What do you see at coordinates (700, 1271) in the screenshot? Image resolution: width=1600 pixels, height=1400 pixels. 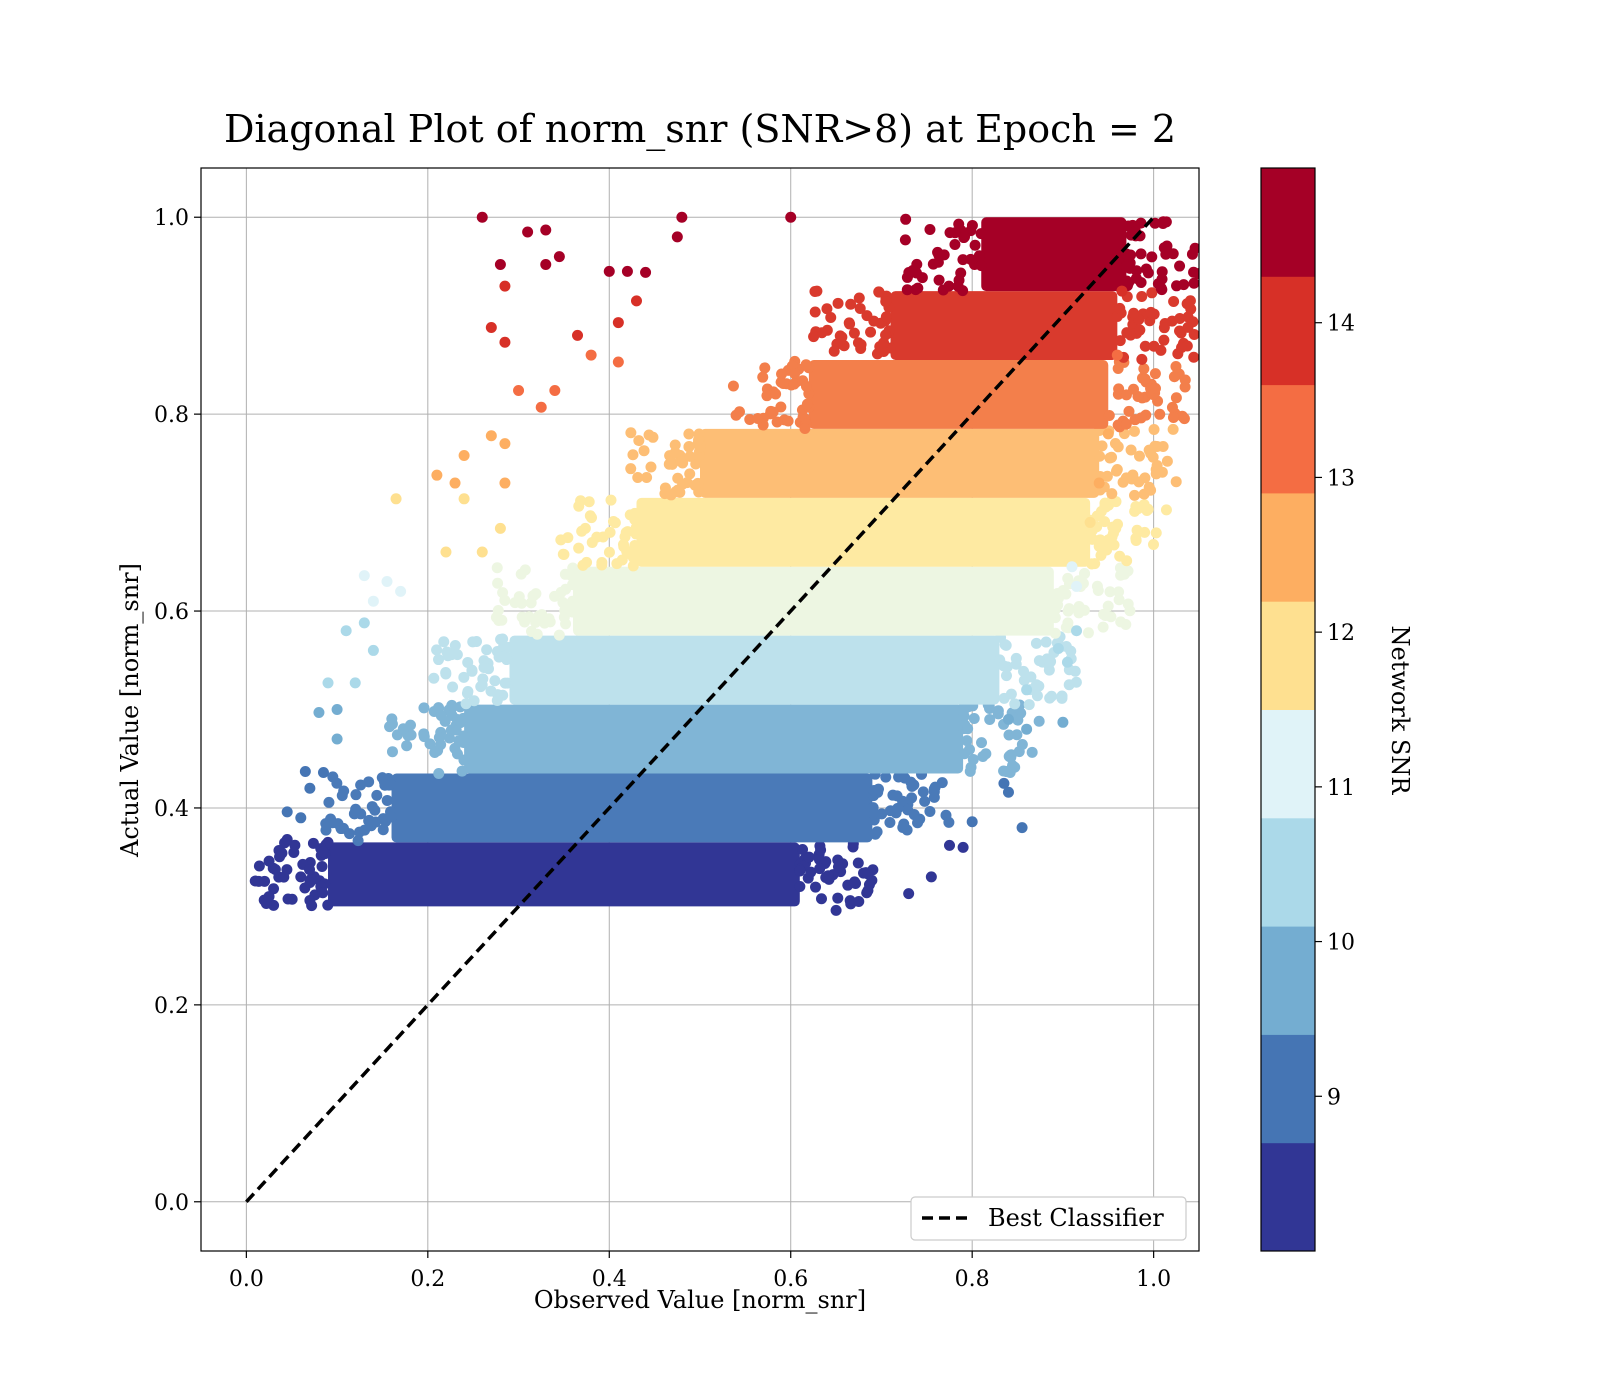 I see `x-axis-ticks: 0.0 0.2 0.4 0.6 0.8 1.0` at bounding box center [700, 1271].